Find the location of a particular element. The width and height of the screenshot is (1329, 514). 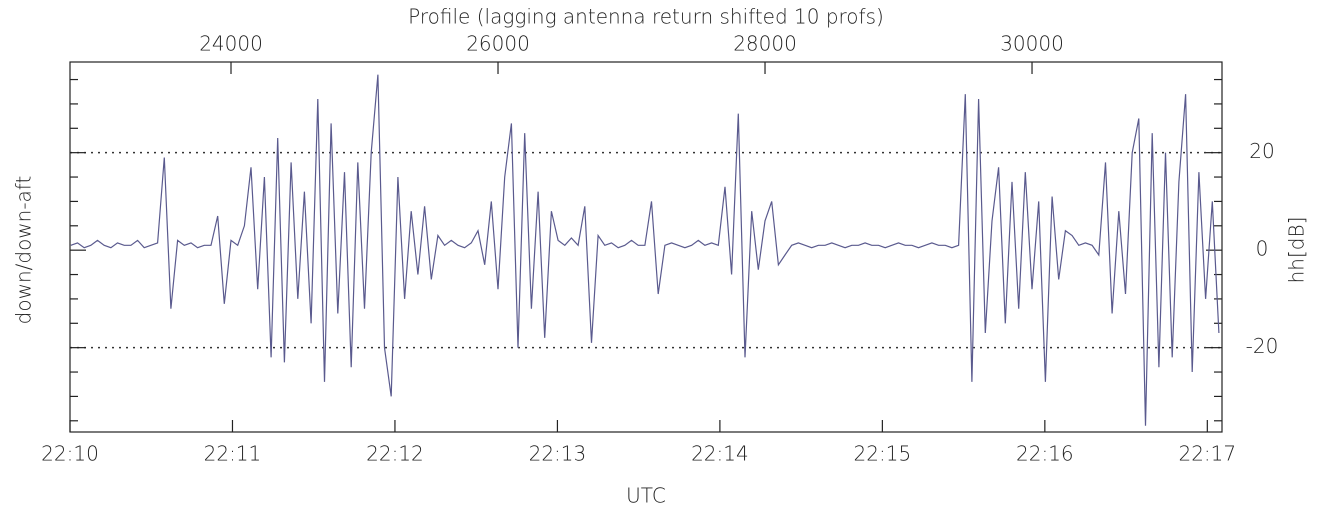

y2-axis-label: hh[dB] is located at coordinates (1297, 250).